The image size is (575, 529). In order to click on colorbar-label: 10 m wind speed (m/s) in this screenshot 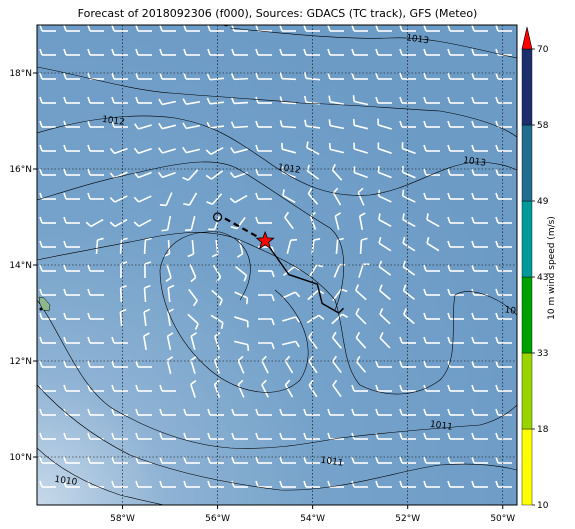, I will do `click(552, 268)`.